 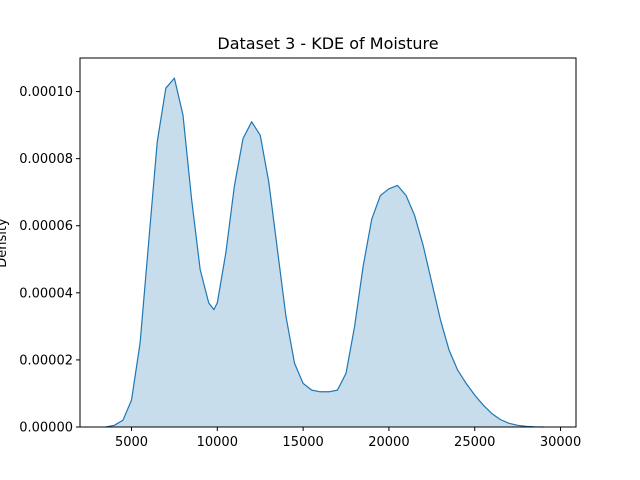 What do you see at coordinates (131, 442) in the screenshot?
I see `x-tick-label: 5000` at bounding box center [131, 442].